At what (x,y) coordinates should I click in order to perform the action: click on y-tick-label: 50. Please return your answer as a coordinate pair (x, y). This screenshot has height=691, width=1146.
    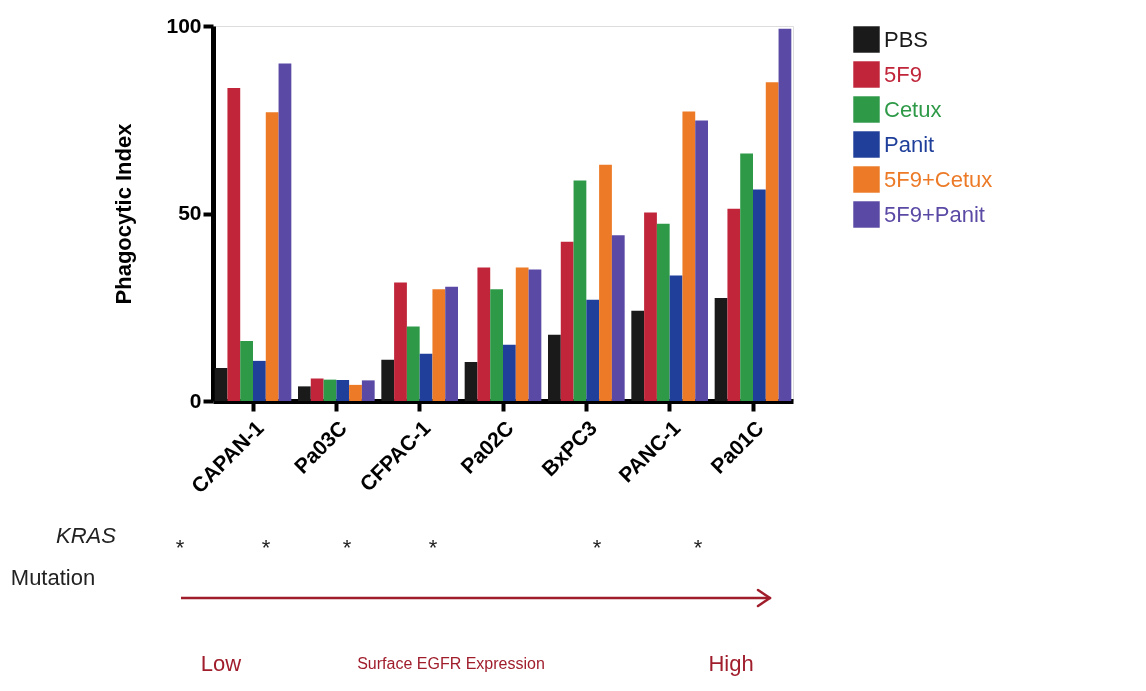
    Looking at the image, I should click on (190, 212).